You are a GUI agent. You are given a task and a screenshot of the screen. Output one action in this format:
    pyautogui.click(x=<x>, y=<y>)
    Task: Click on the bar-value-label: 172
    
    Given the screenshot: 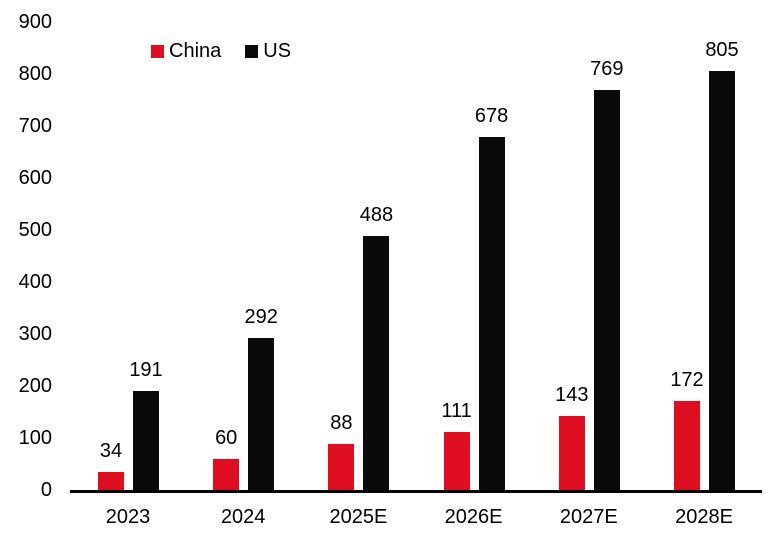 What is the action you would take?
    pyautogui.click(x=687, y=379)
    